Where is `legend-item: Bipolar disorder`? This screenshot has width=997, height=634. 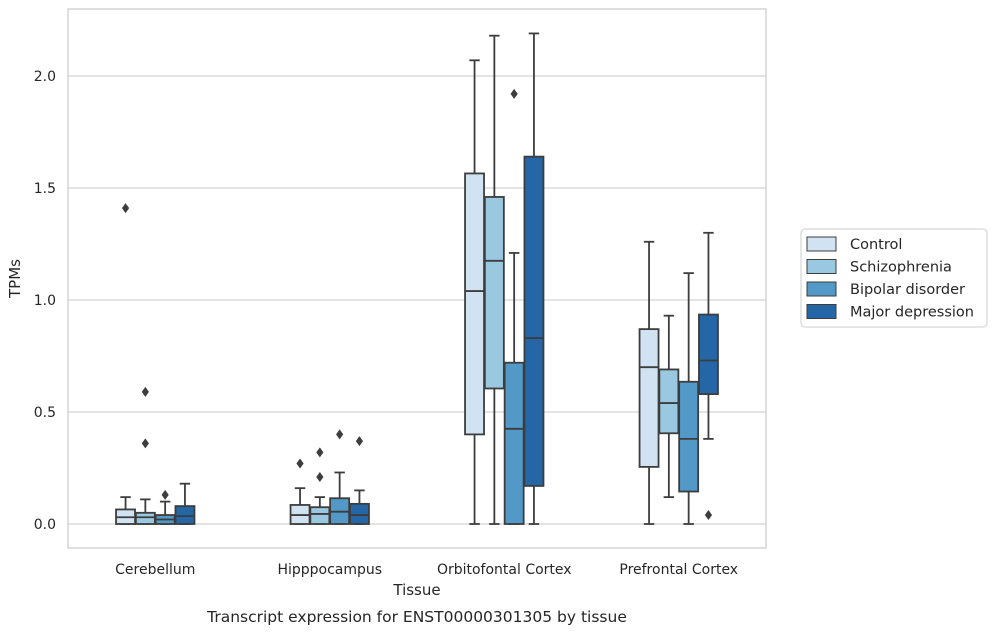 legend-item: Bipolar disorder is located at coordinates (885, 289).